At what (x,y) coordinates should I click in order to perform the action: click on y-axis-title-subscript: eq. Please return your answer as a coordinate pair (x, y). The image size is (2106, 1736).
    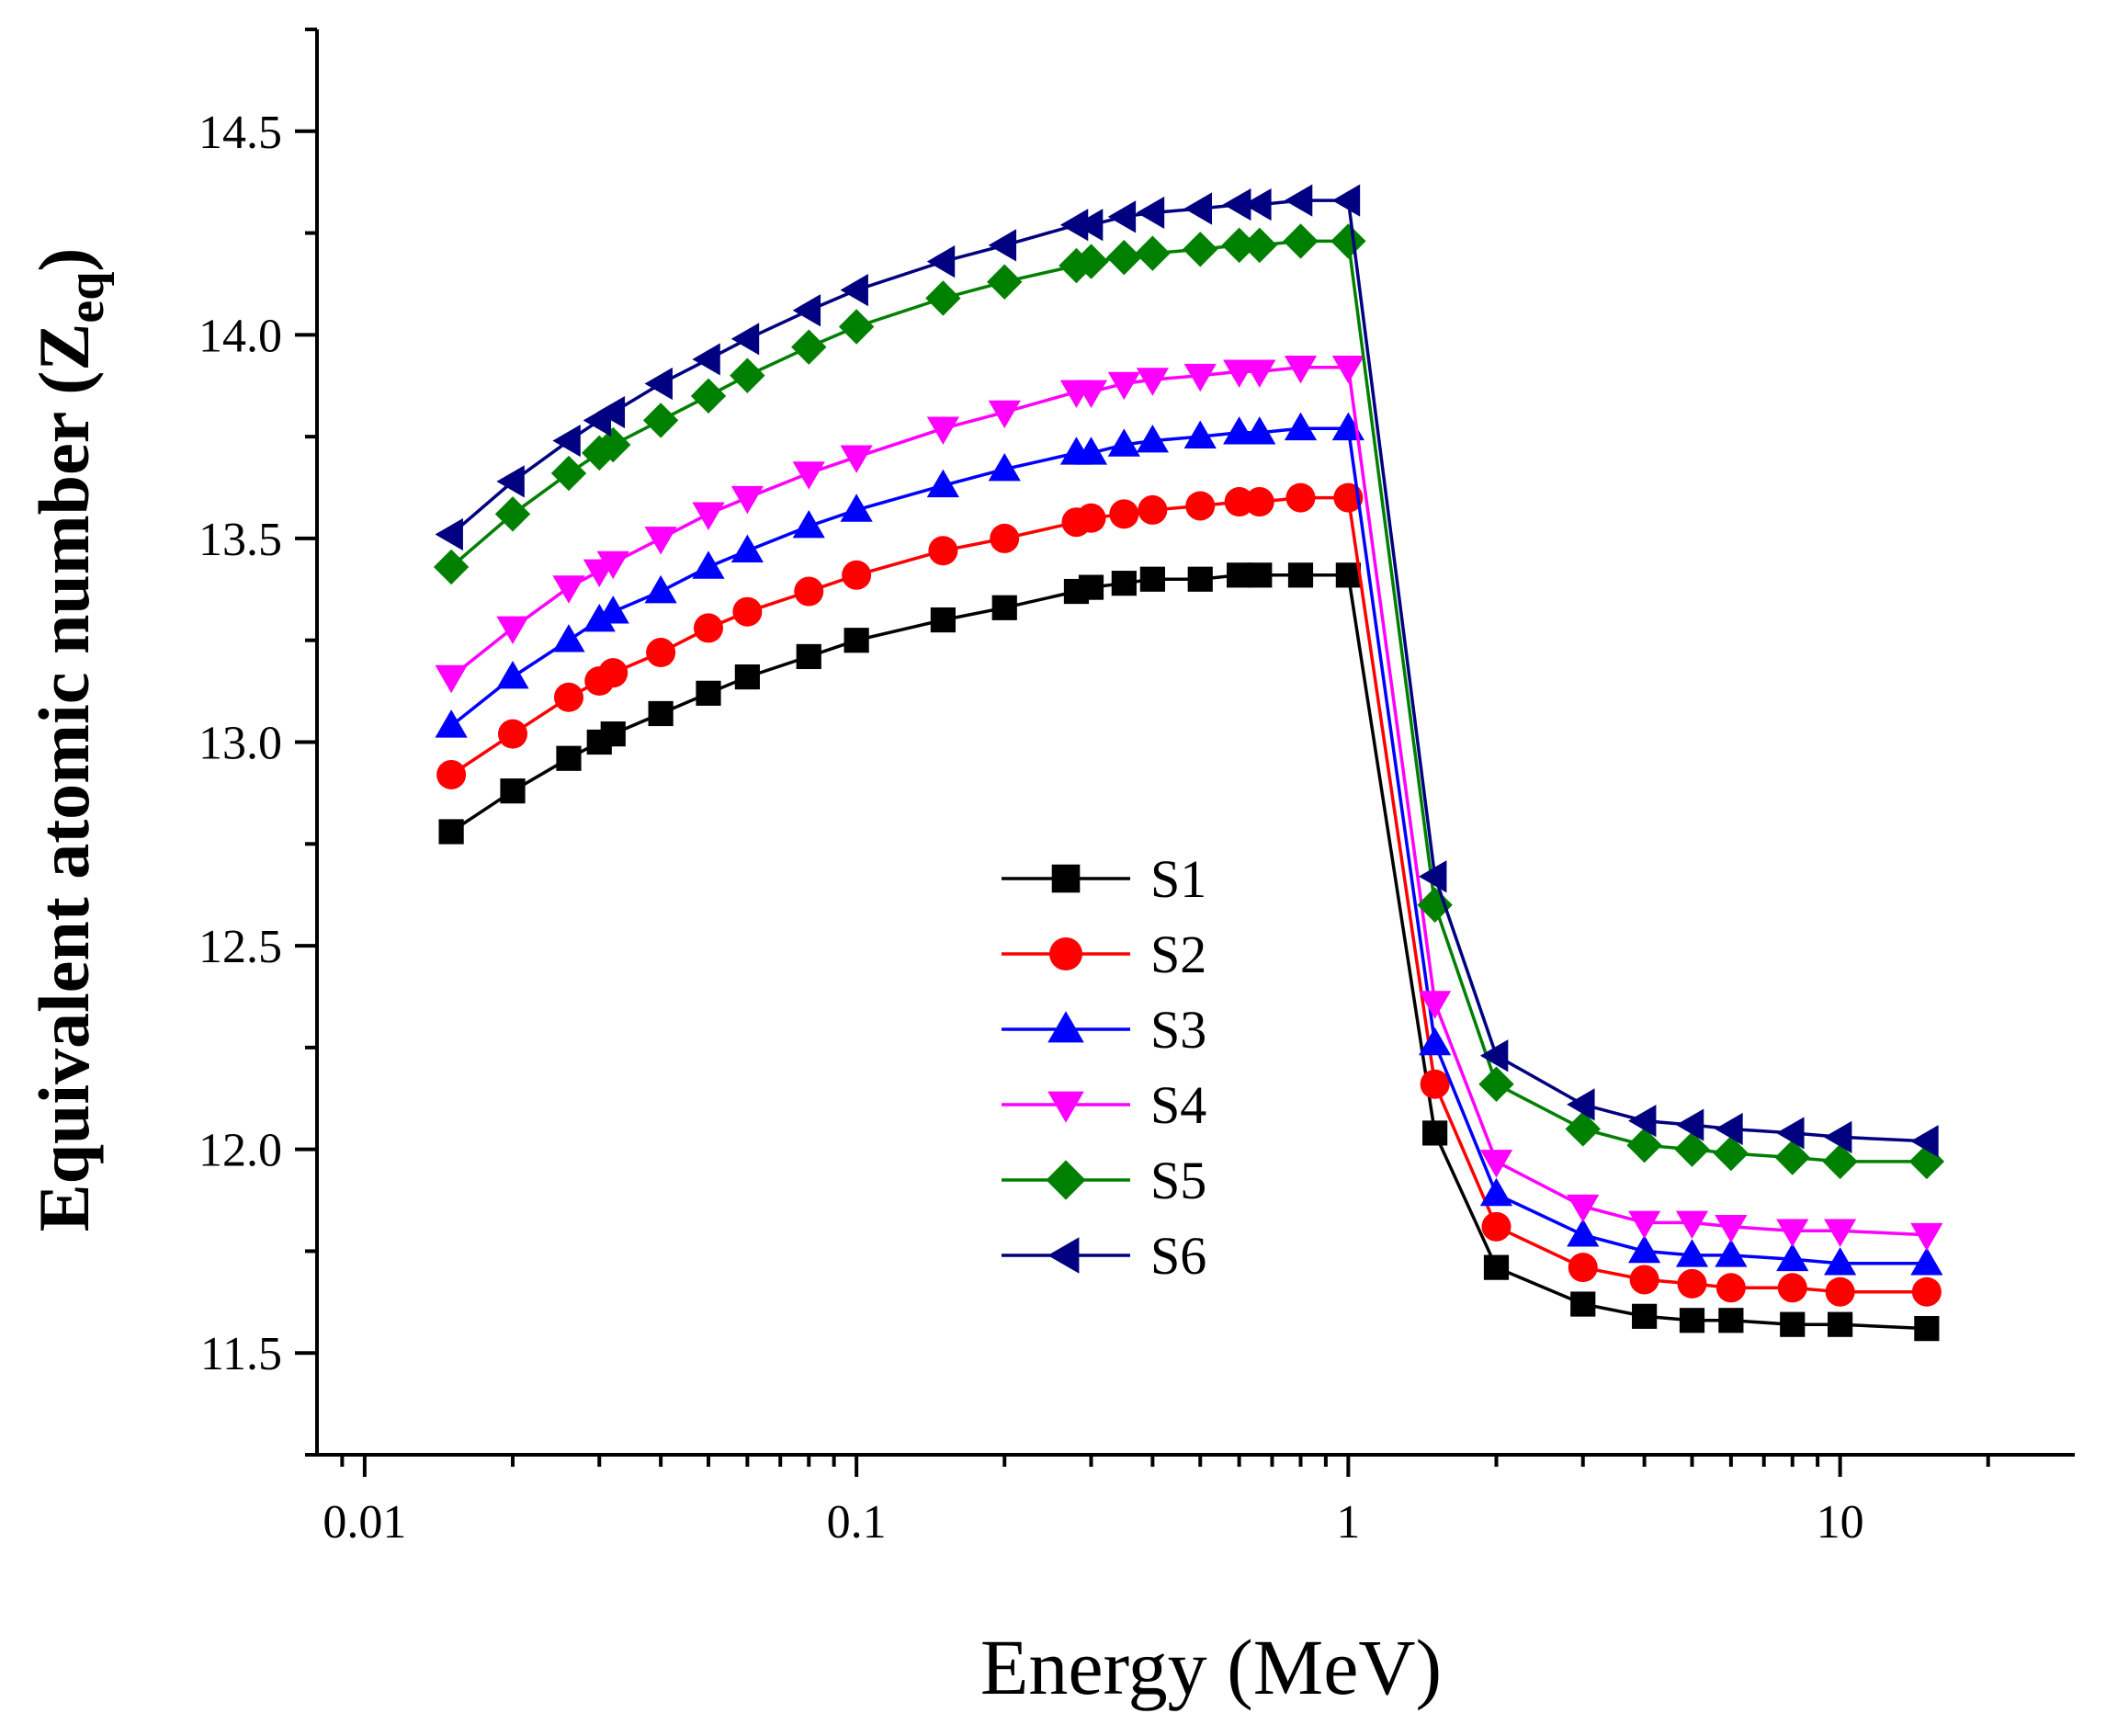
    Looking at the image, I should click on (86, 297).